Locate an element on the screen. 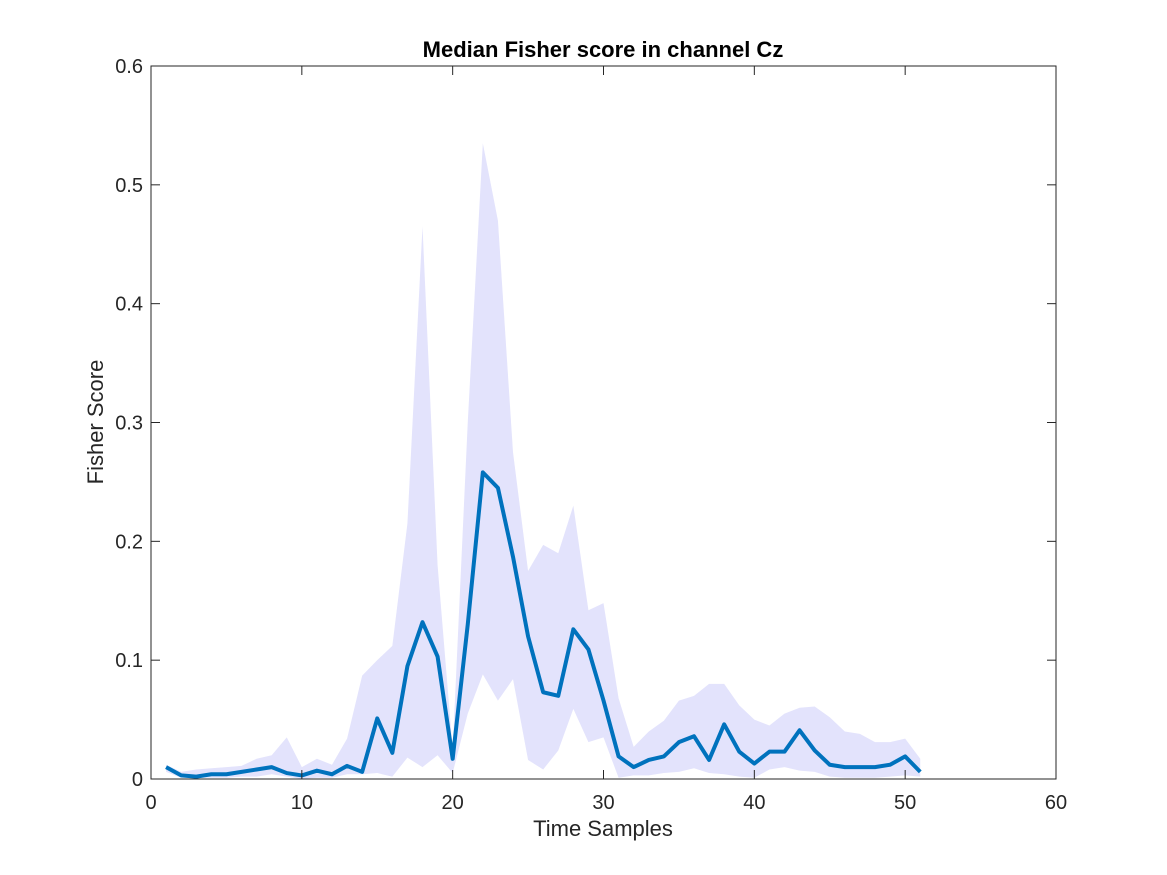 Image resolution: width=1167 pixels, height=875 pixels. y-tick-label: 0.1 is located at coordinates (129, 661).